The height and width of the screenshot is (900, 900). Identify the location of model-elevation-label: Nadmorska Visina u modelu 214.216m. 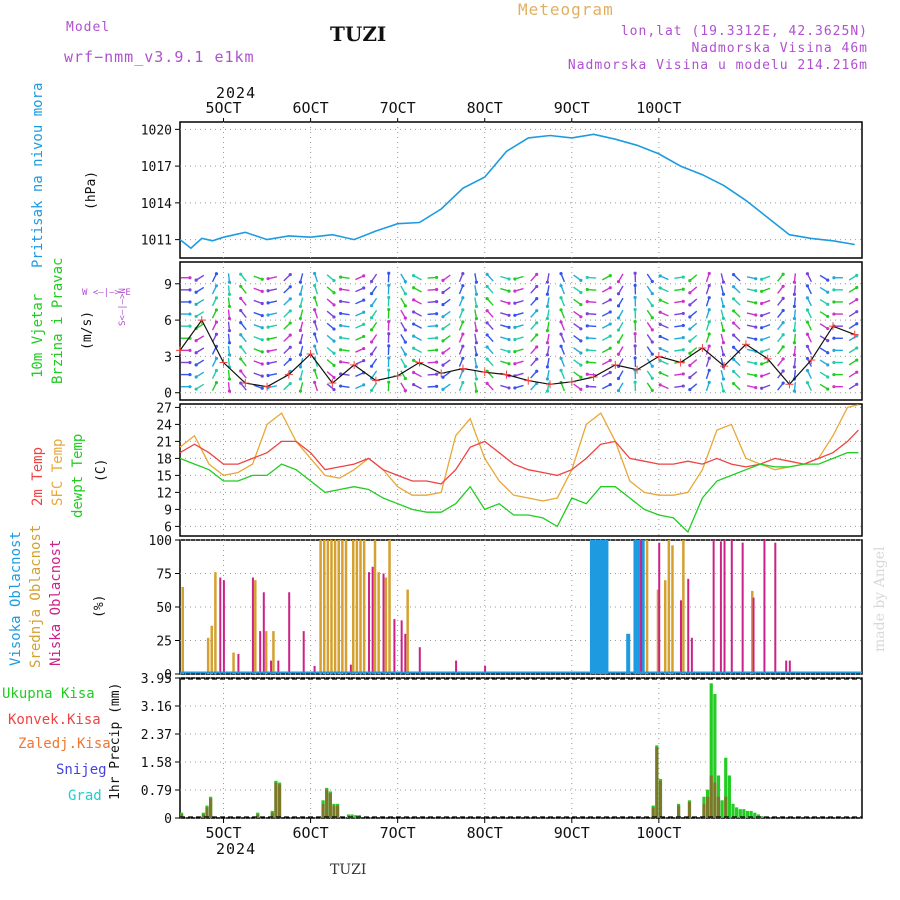
(717, 65).